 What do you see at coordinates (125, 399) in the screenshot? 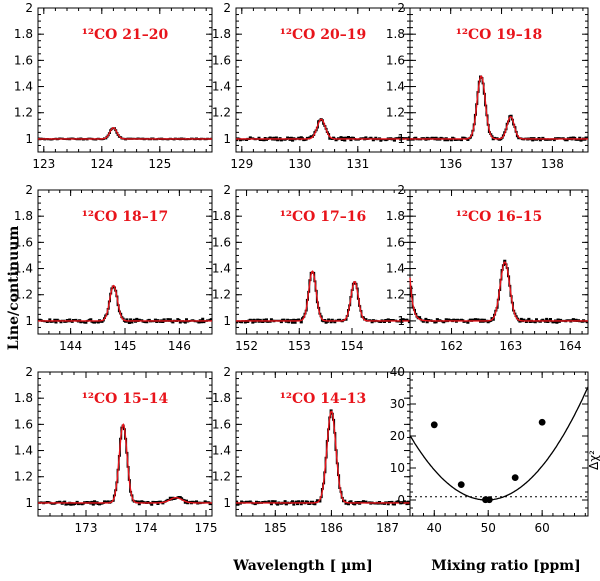
I see `panel-label: ¹²CO 15–14` at bounding box center [125, 399].